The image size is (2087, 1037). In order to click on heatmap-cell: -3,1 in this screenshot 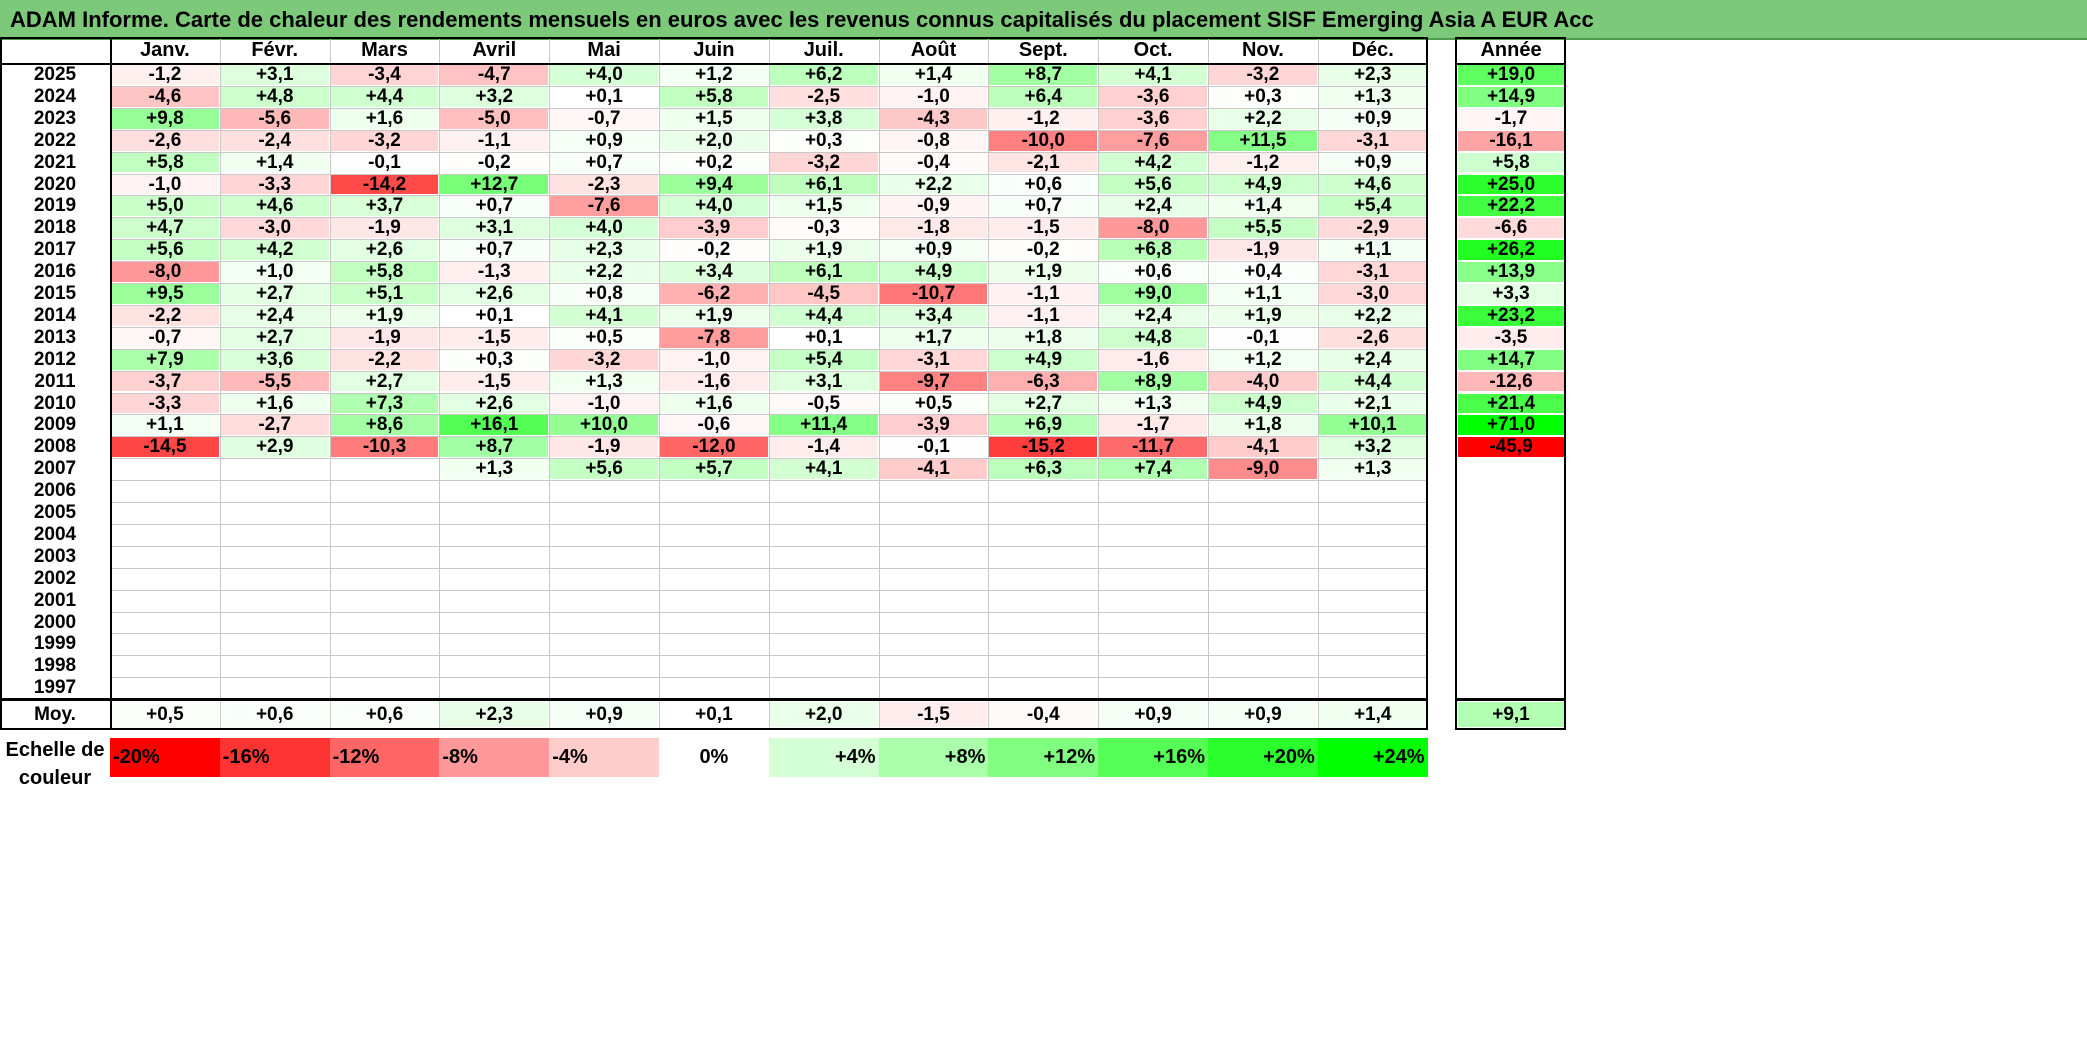, I will do `click(933, 359)`.